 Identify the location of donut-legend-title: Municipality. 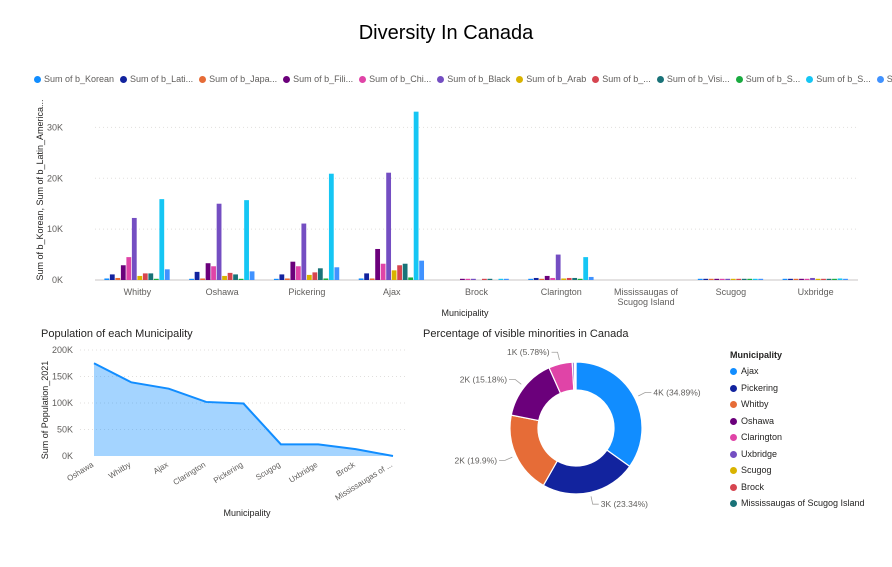
(756, 355).